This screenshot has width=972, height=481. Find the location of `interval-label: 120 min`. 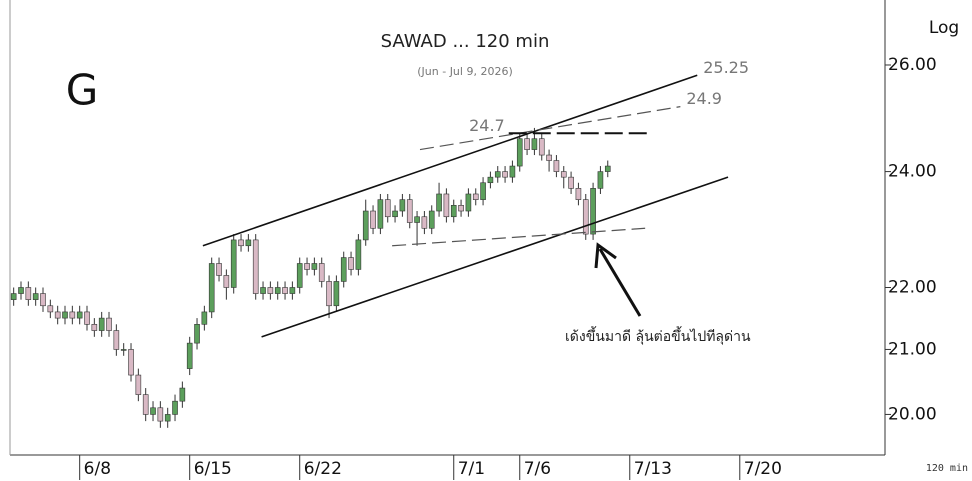

interval-label: 120 min is located at coordinates (947, 468).